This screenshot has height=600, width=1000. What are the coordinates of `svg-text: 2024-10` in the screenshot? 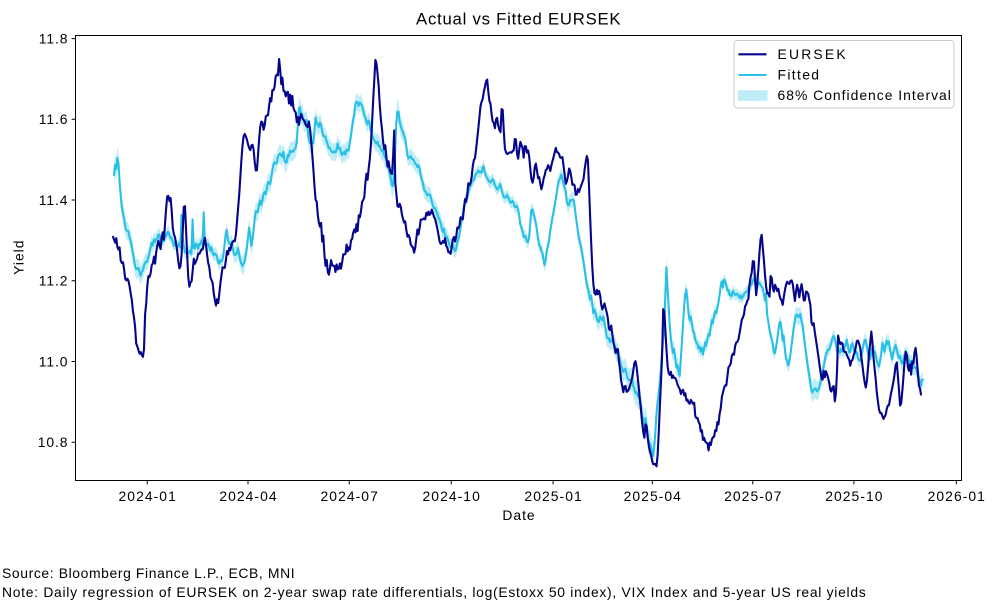 It's located at (452, 496).